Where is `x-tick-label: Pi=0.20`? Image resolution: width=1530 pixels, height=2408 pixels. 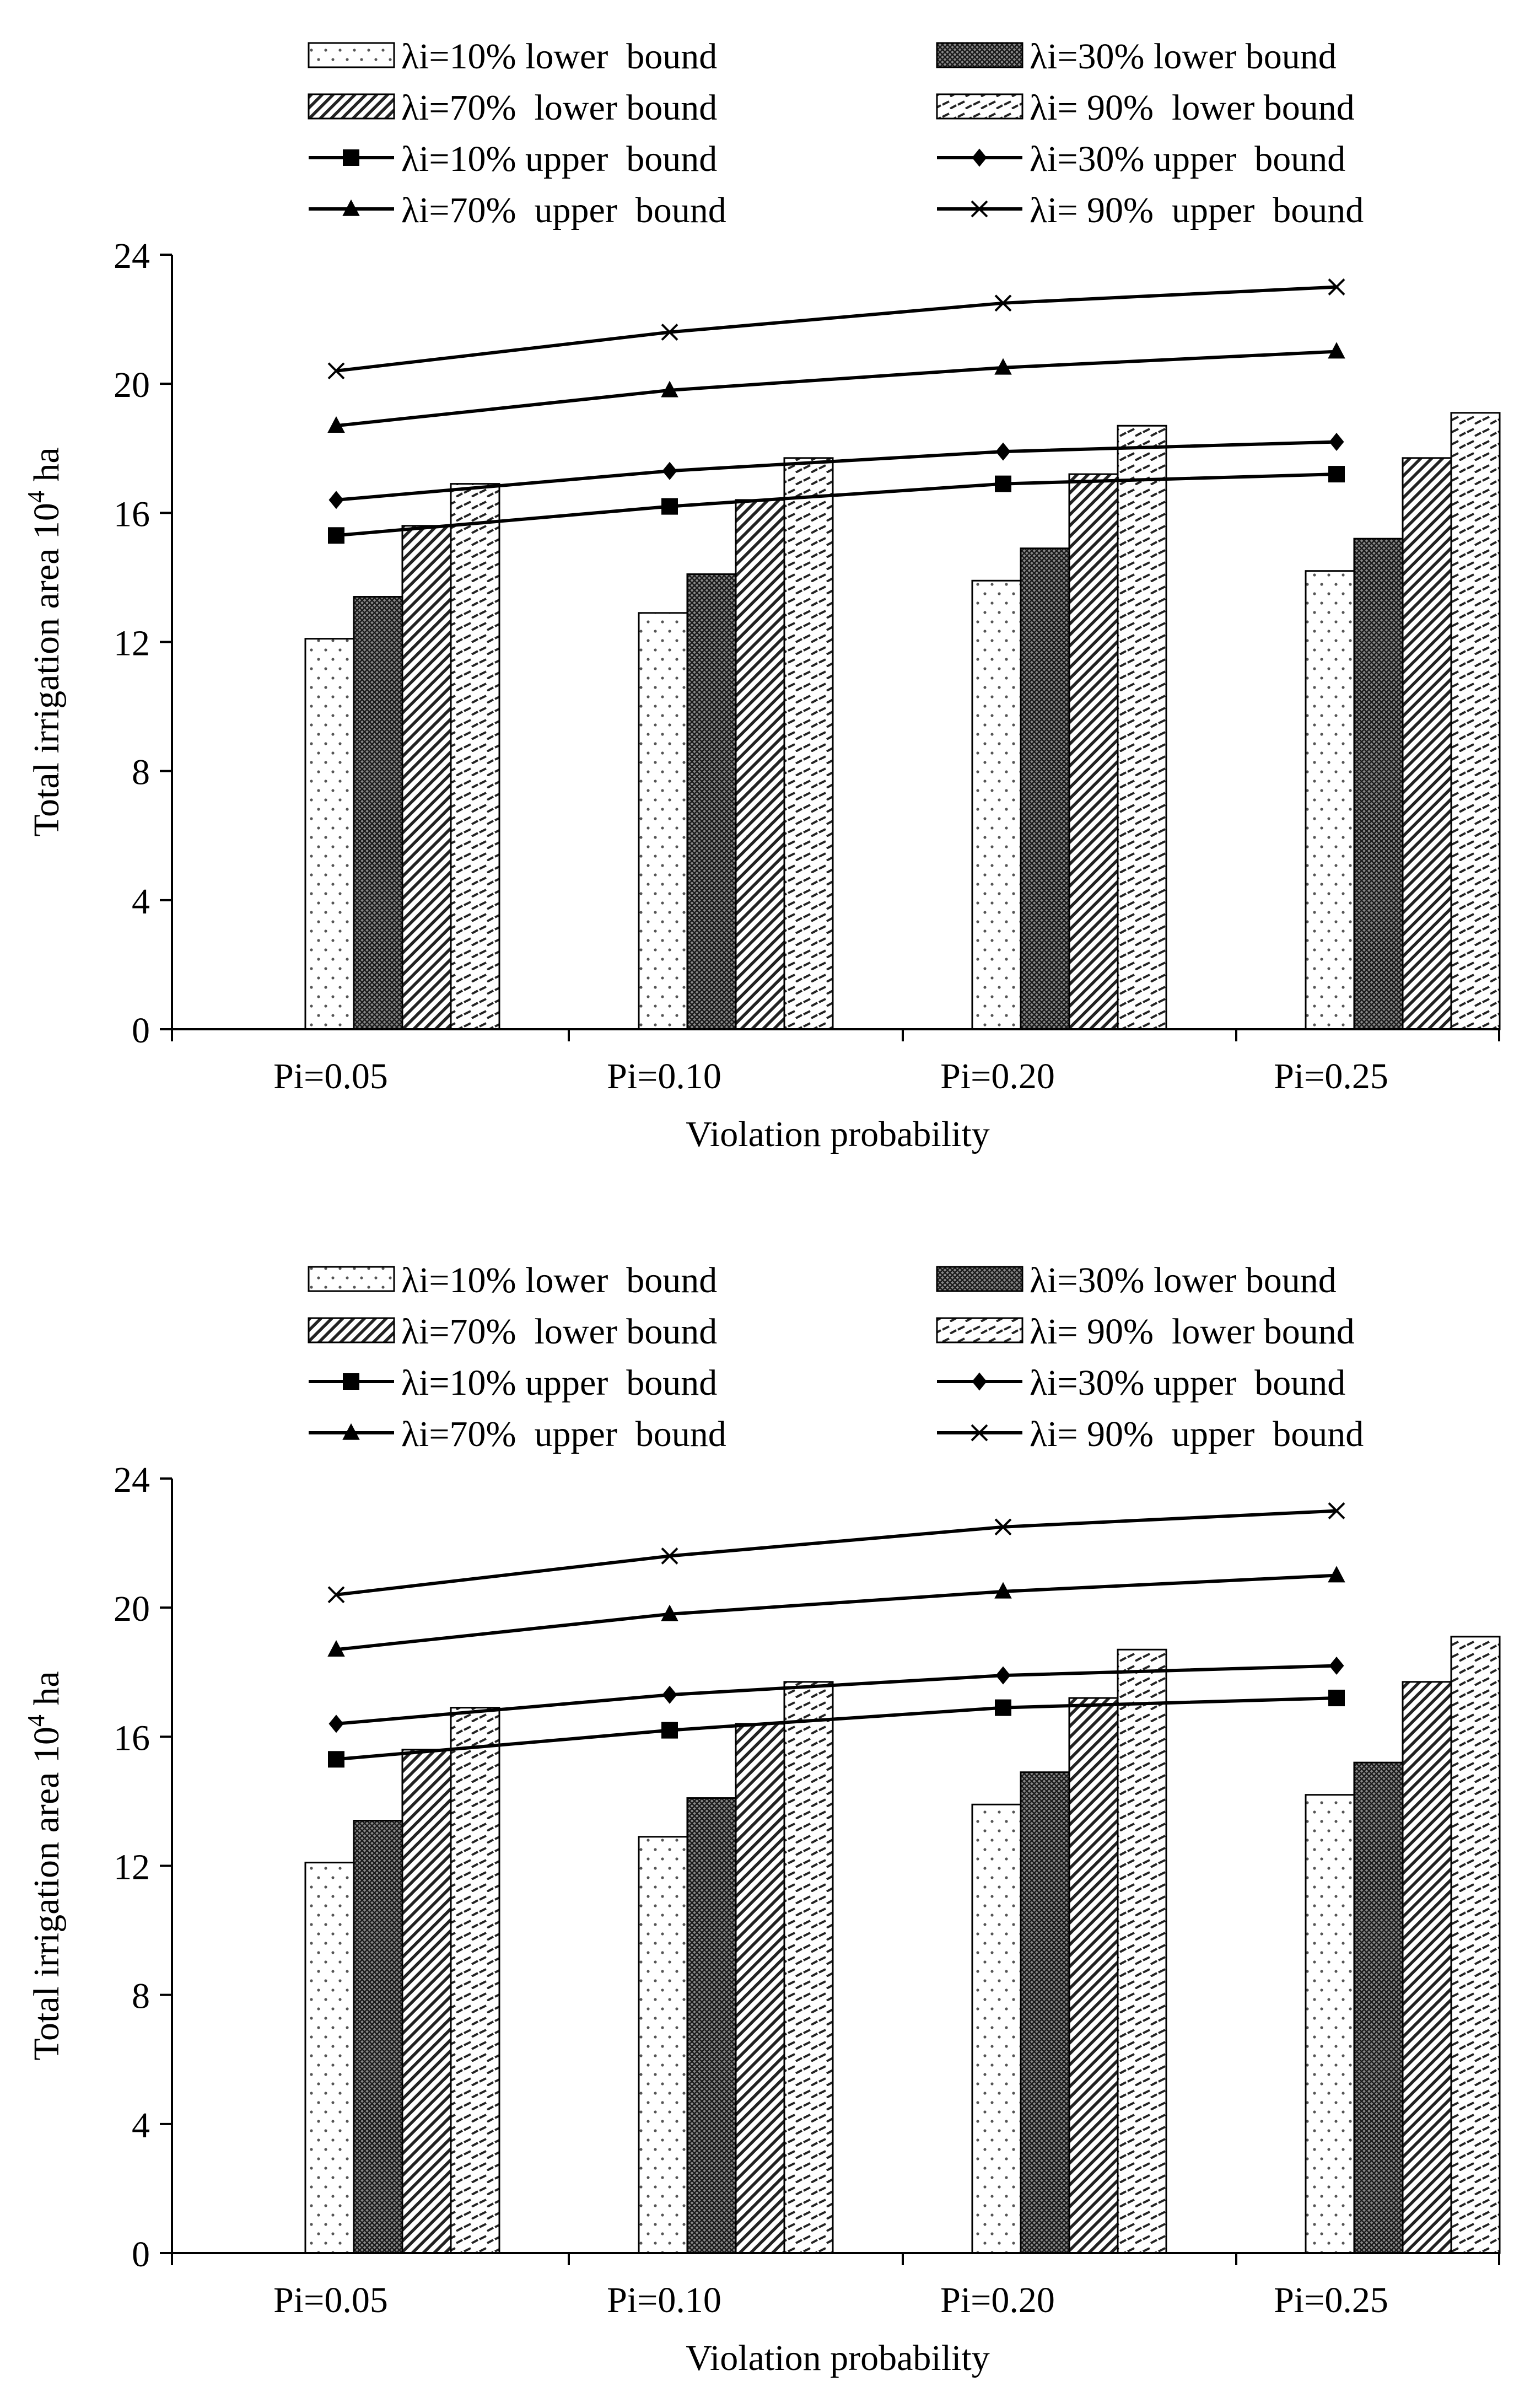
x-tick-label: Pi=0.20 is located at coordinates (997, 2300).